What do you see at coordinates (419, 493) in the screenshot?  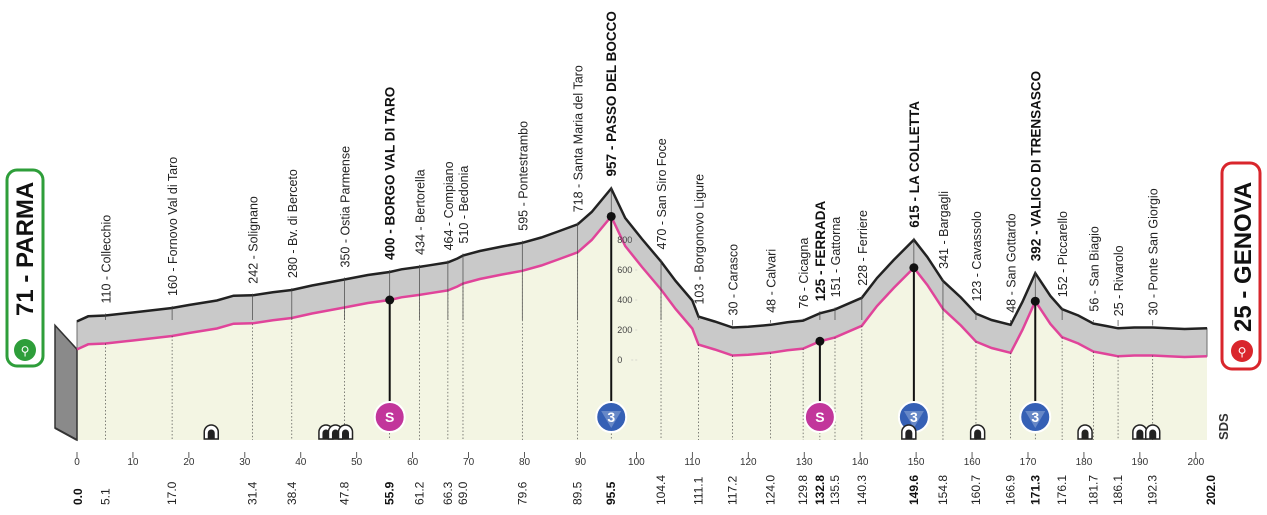 I see `distance-label: 61.2` at bounding box center [419, 493].